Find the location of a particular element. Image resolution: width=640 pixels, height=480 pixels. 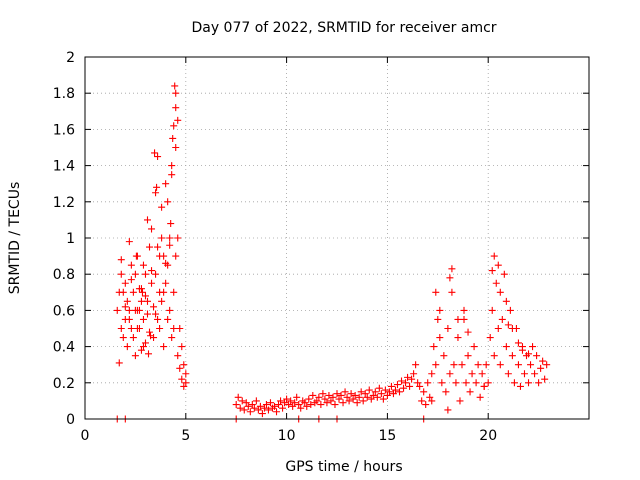

x-tick-label: 20 is located at coordinates (488, 436).